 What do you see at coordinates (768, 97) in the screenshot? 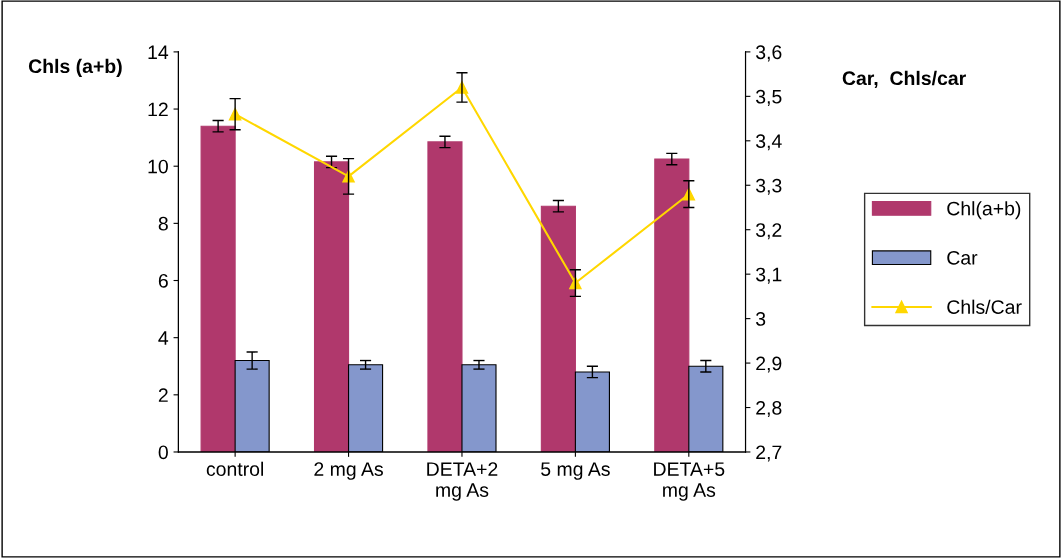
I see `y2-tick-label: 3,5` at bounding box center [768, 97].